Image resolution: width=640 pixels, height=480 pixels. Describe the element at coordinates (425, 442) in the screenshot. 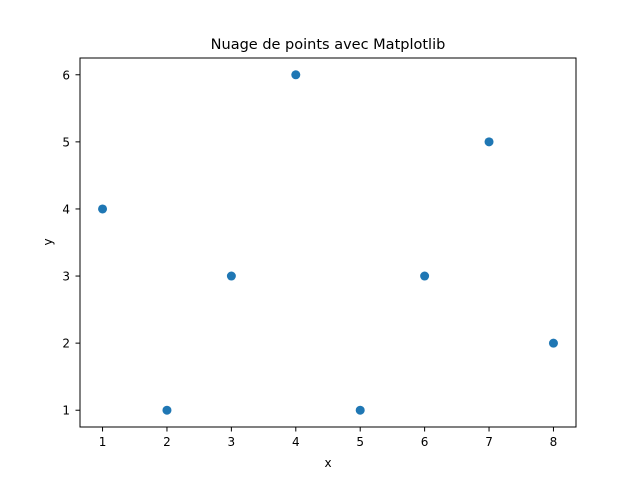

I see `x-tick-label: 6` at that location.